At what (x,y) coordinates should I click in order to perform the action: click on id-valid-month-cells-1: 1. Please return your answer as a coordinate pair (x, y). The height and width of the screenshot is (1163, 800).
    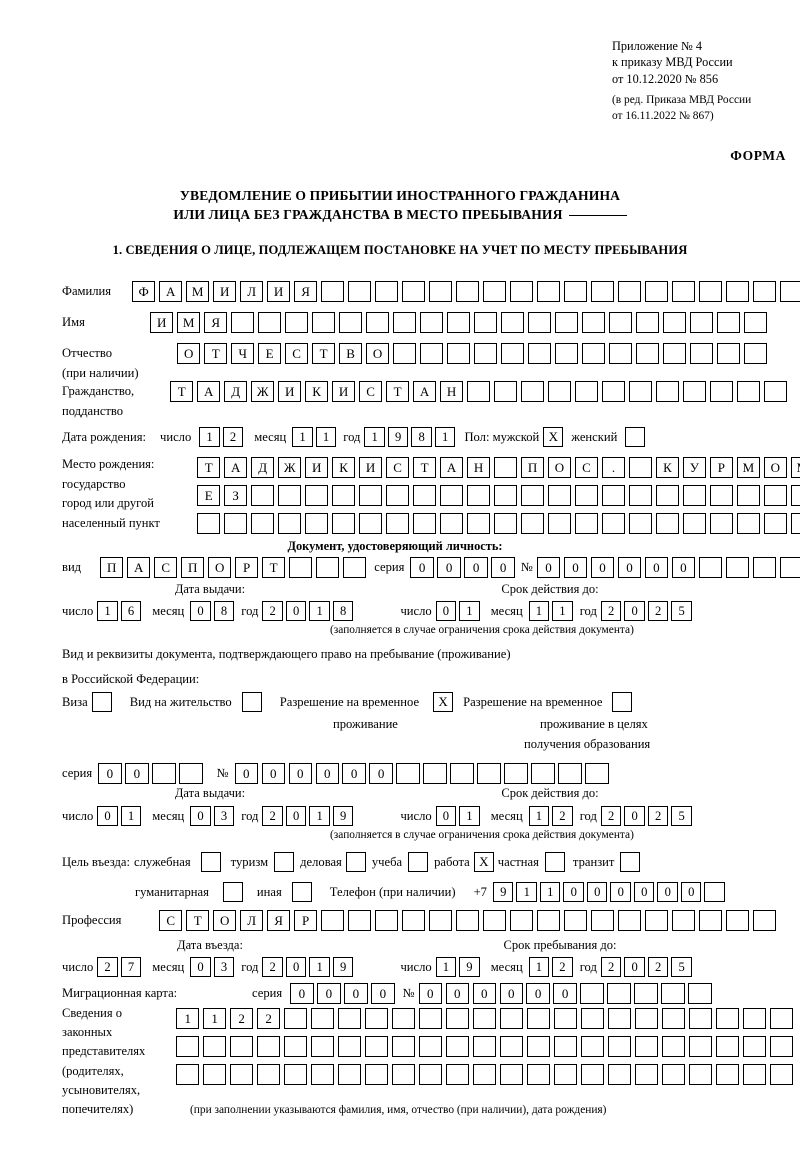
    Looking at the image, I should click on (562, 611).